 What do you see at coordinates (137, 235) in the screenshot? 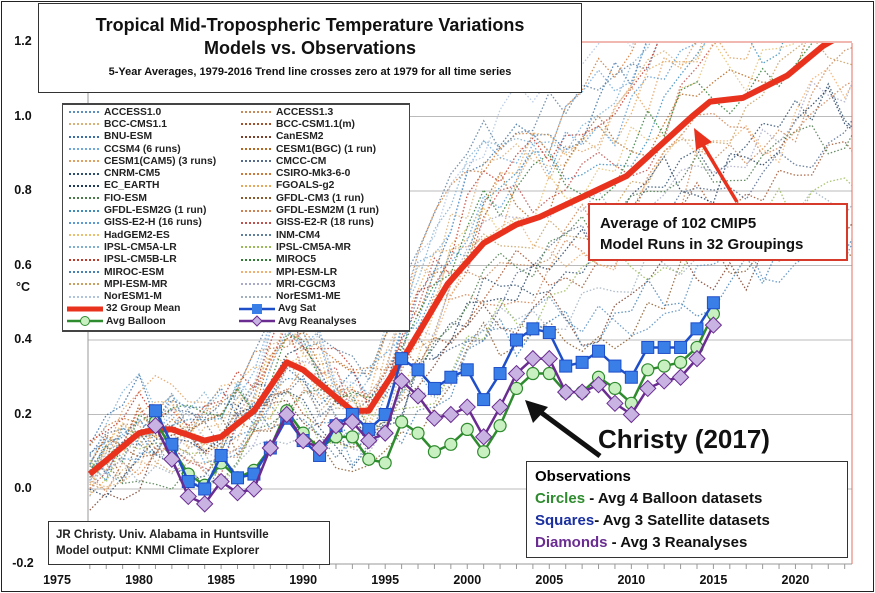
I see `legend-label: HadGEM2-ES` at bounding box center [137, 235].